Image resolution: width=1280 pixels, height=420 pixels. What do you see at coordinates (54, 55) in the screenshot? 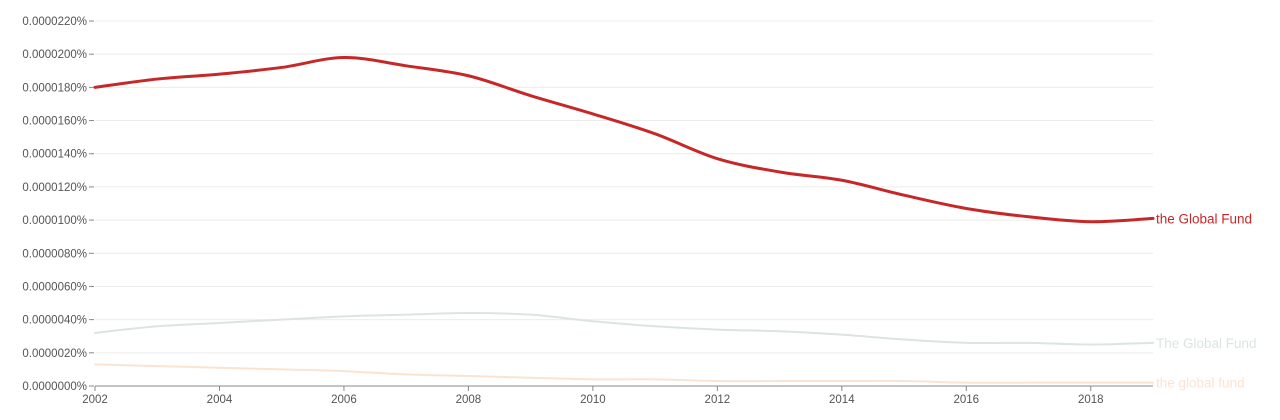
I see `y-tick-label: 0.0000200%` at bounding box center [54, 55].